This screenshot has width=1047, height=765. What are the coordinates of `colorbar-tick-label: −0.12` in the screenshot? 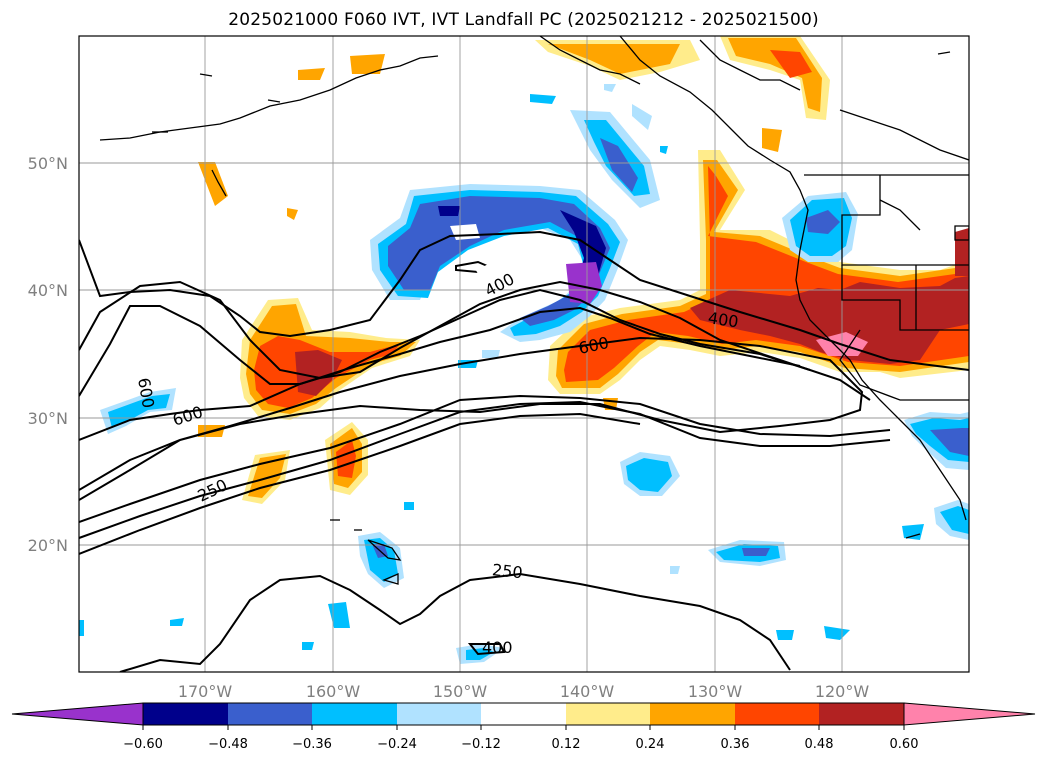 It's located at (481, 744).